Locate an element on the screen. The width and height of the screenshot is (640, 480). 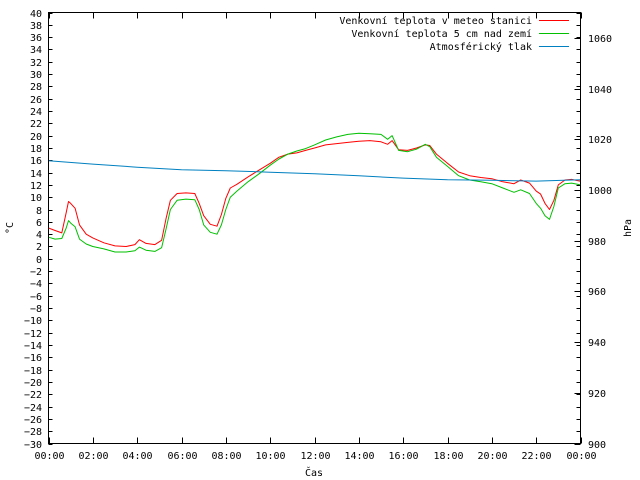
y-left-tick-label: 32 is located at coordinates (36, 63).